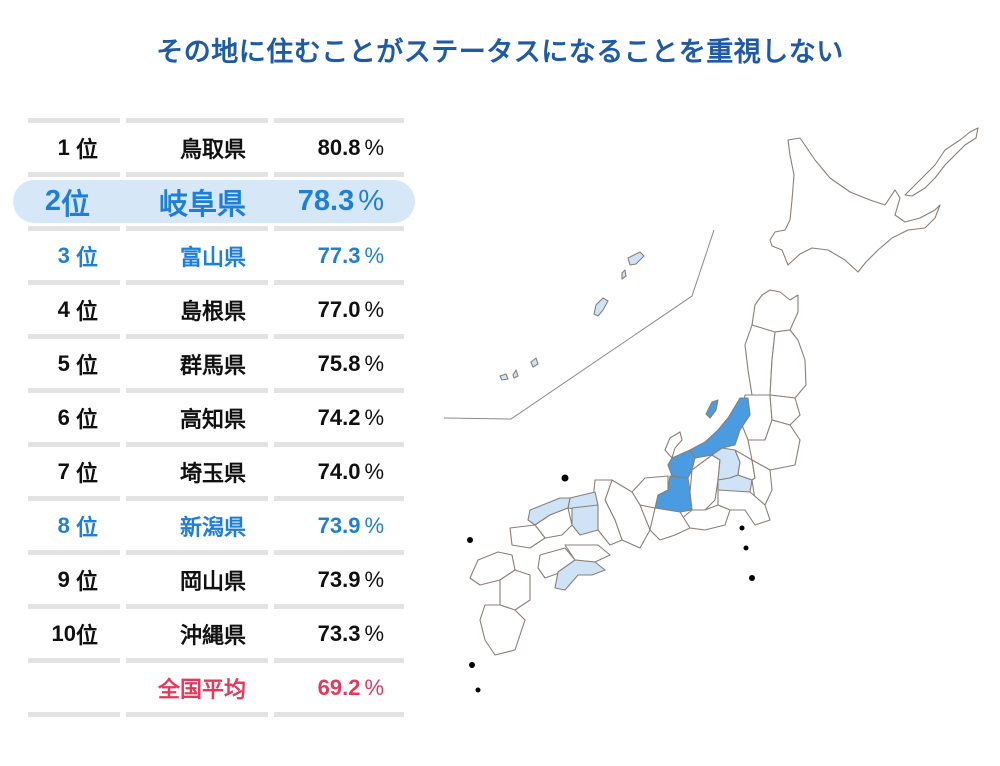 The image size is (1000, 766). What do you see at coordinates (673, 448) in the screenshot?
I see `ishikawa` at bounding box center [673, 448].